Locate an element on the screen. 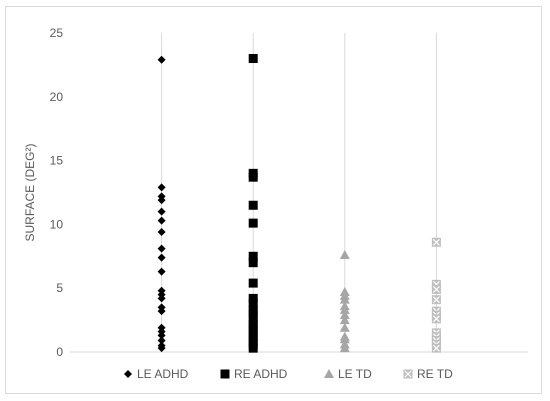  legend: LE ADHD RE ADHD LE TD RE TD is located at coordinates (288, 374).